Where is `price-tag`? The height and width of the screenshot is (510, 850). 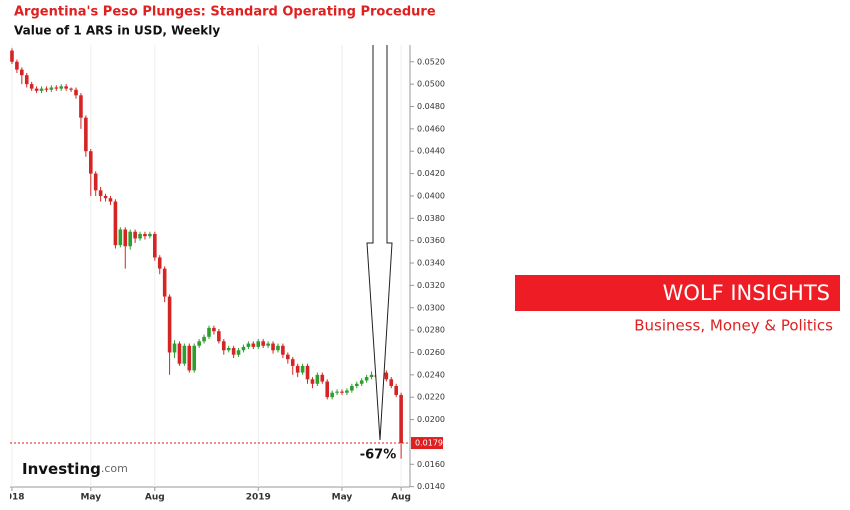 price-tag is located at coordinates (427, 443).